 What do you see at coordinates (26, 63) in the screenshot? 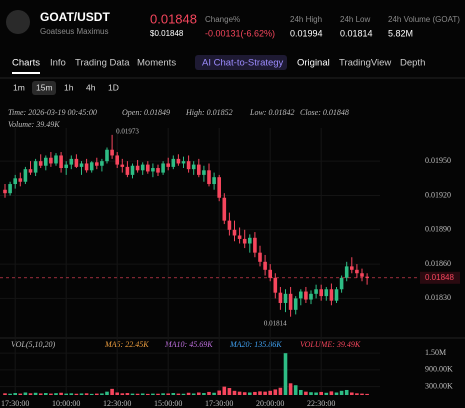
I see `tab: Charts` at bounding box center [26, 63].